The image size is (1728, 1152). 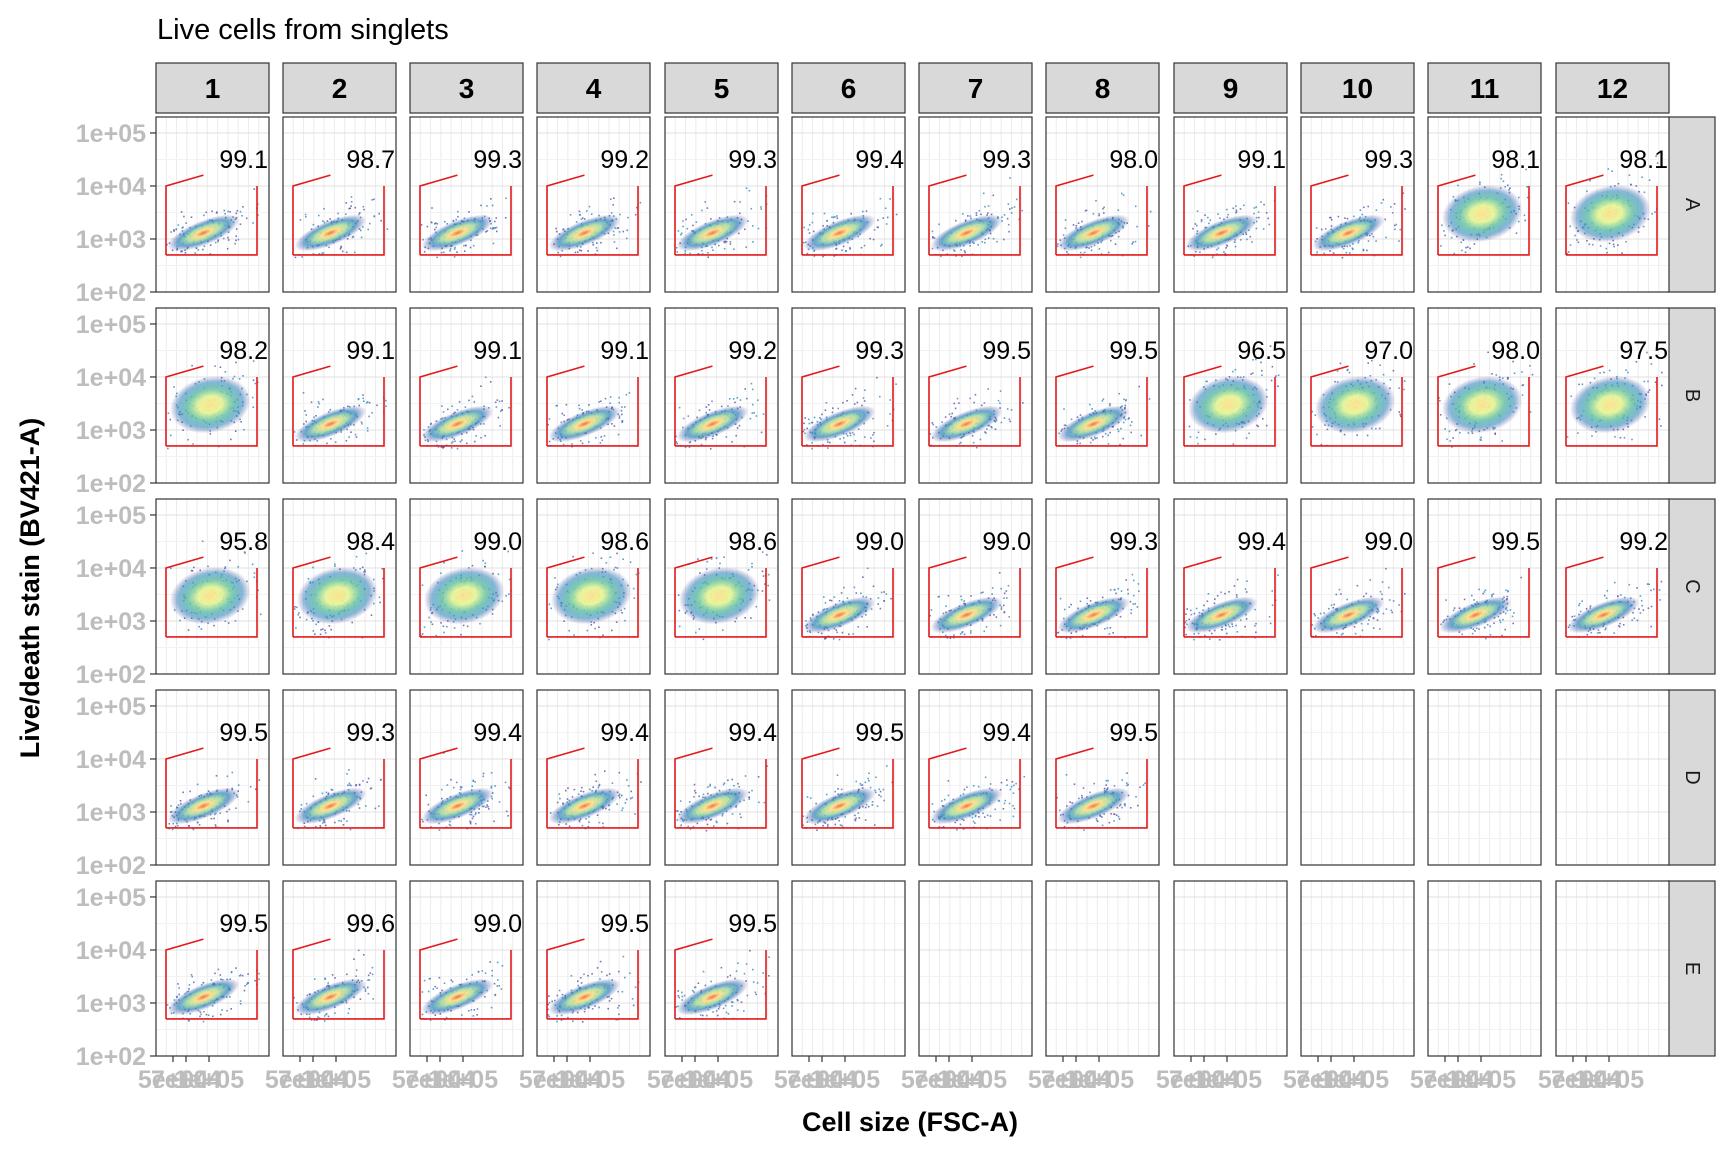 What do you see at coordinates (593, 586) in the screenshot?
I see `facet-panel: 98.6` at bounding box center [593, 586].